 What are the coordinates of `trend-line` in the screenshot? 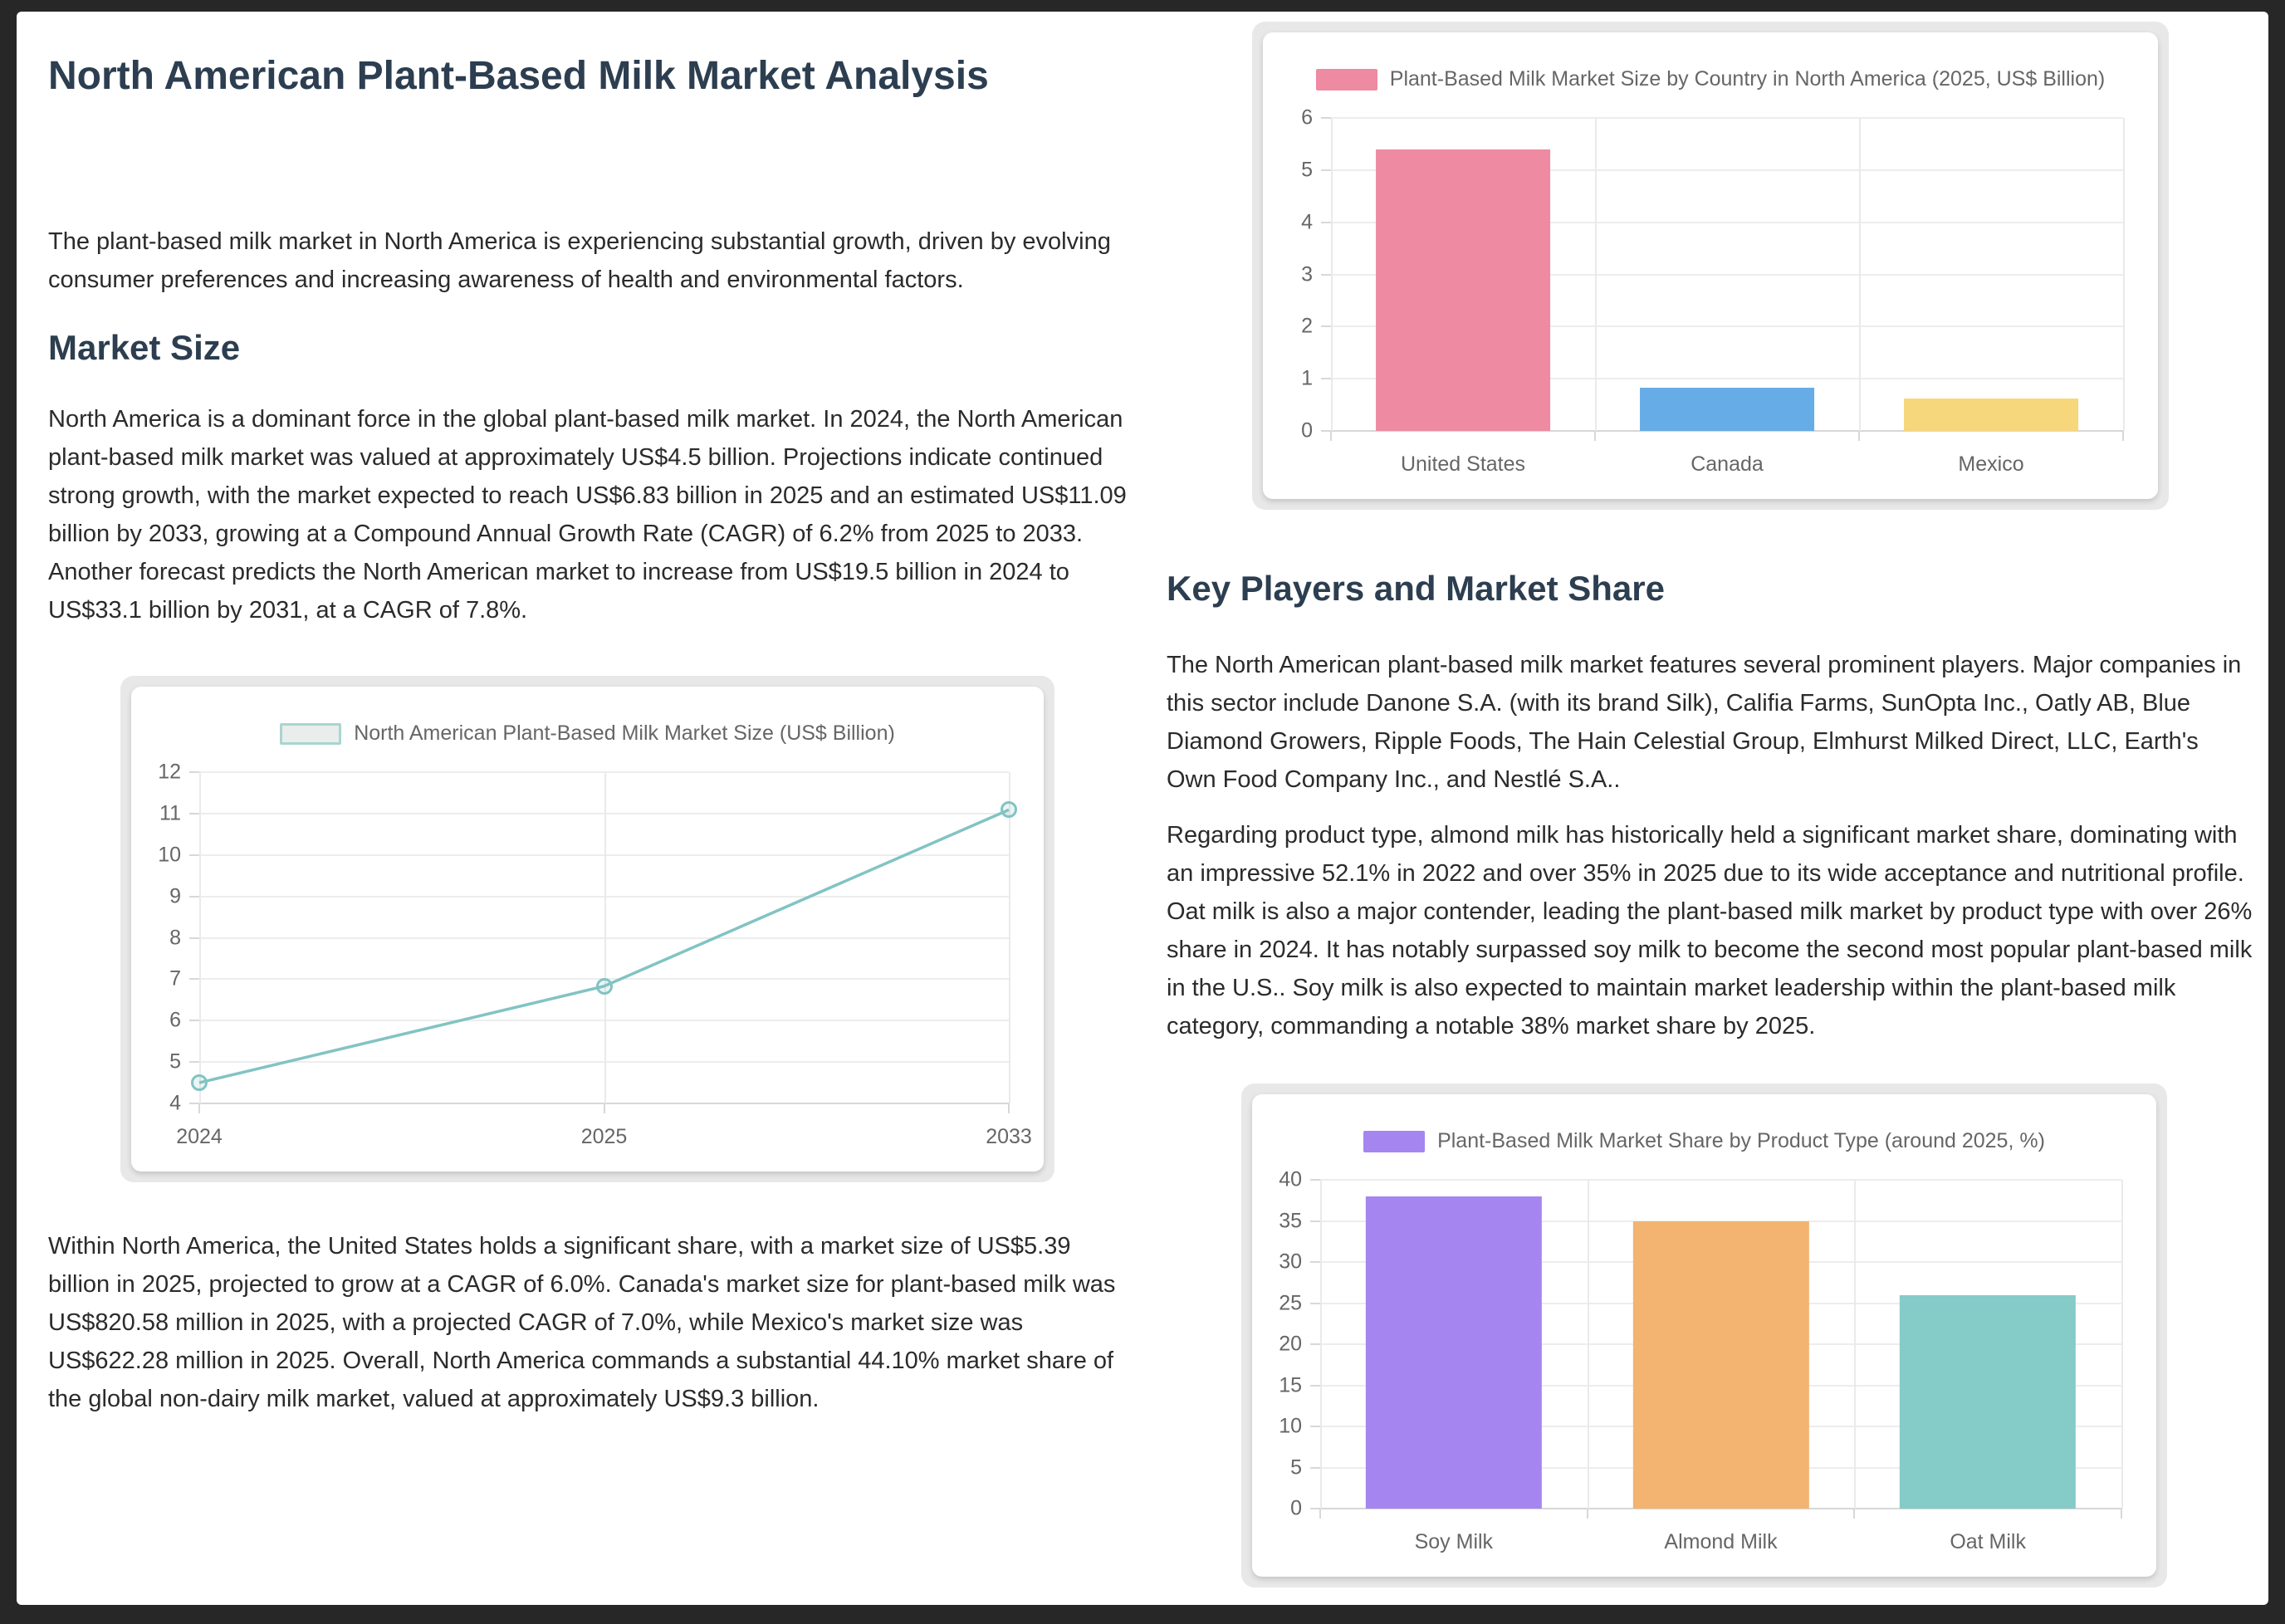 It's located at (604, 937).